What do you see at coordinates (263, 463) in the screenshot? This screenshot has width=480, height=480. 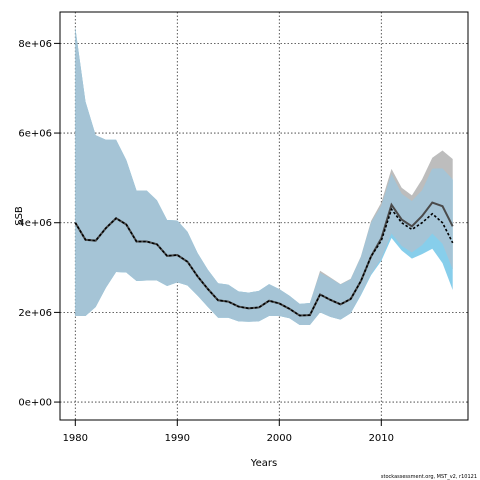 I see `x-axis-label: Years` at bounding box center [263, 463].